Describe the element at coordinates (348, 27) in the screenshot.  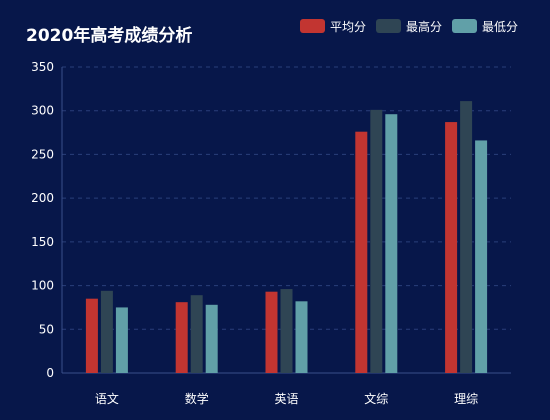
I see `legend-label-1: 平均分` at that location.